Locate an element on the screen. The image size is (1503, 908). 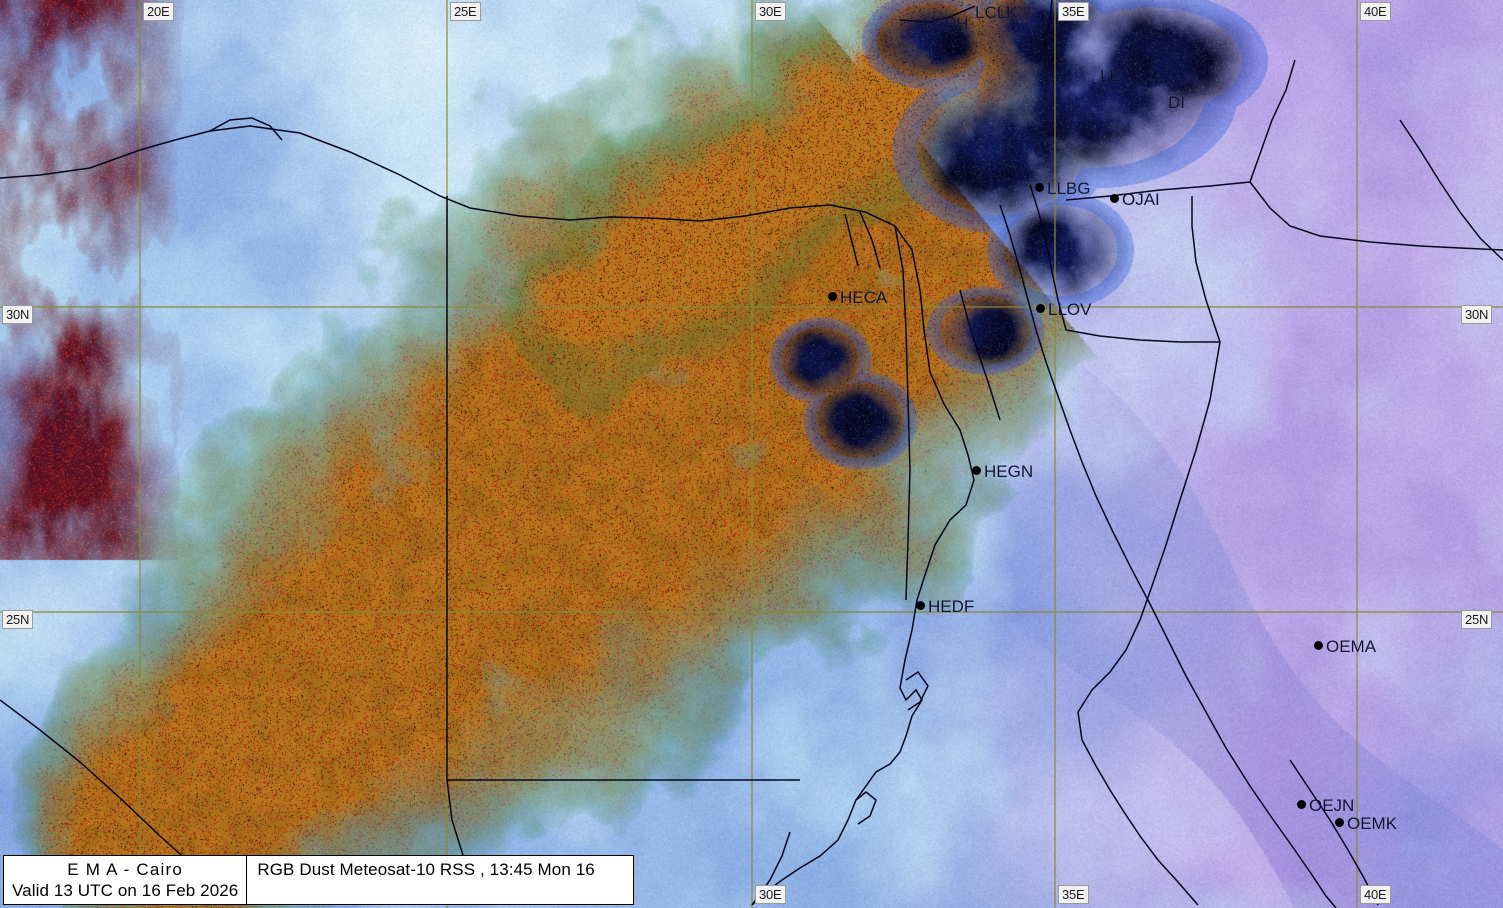
caption-agency: E M A - Cairo is located at coordinates (125, 869).